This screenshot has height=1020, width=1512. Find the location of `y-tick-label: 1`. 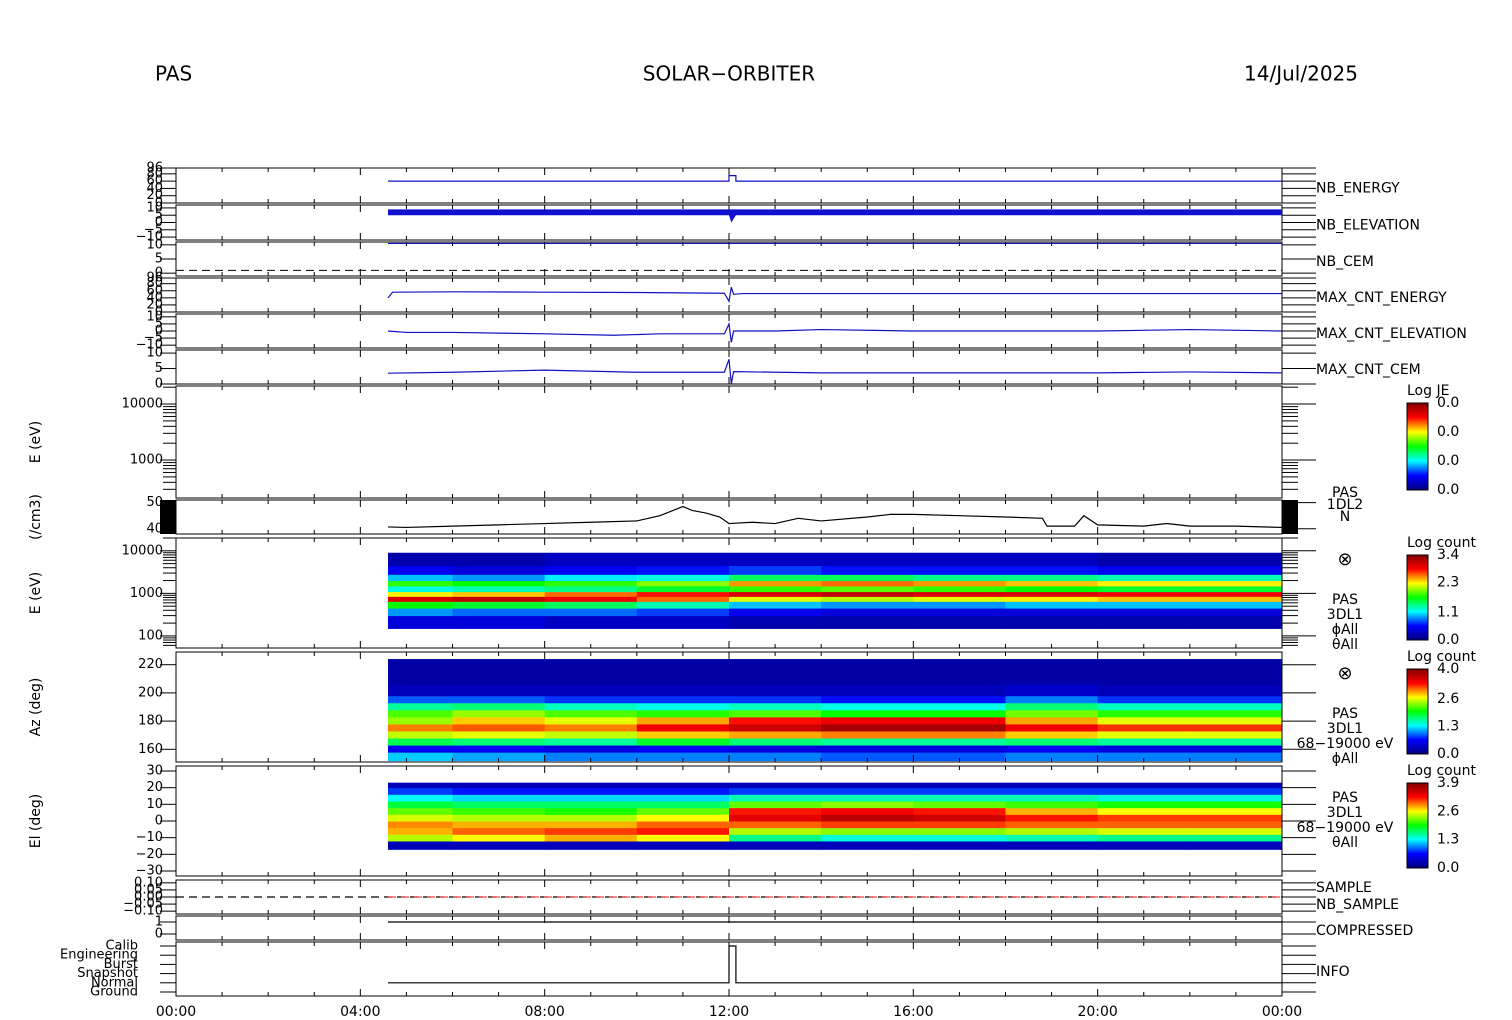

y-tick-label: 1 is located at coordinates (159, 922).